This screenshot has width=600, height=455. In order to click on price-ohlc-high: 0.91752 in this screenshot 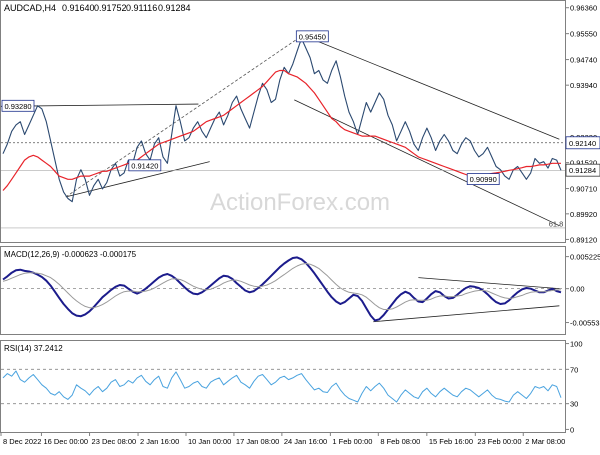, I will do `click(110, 8)`.